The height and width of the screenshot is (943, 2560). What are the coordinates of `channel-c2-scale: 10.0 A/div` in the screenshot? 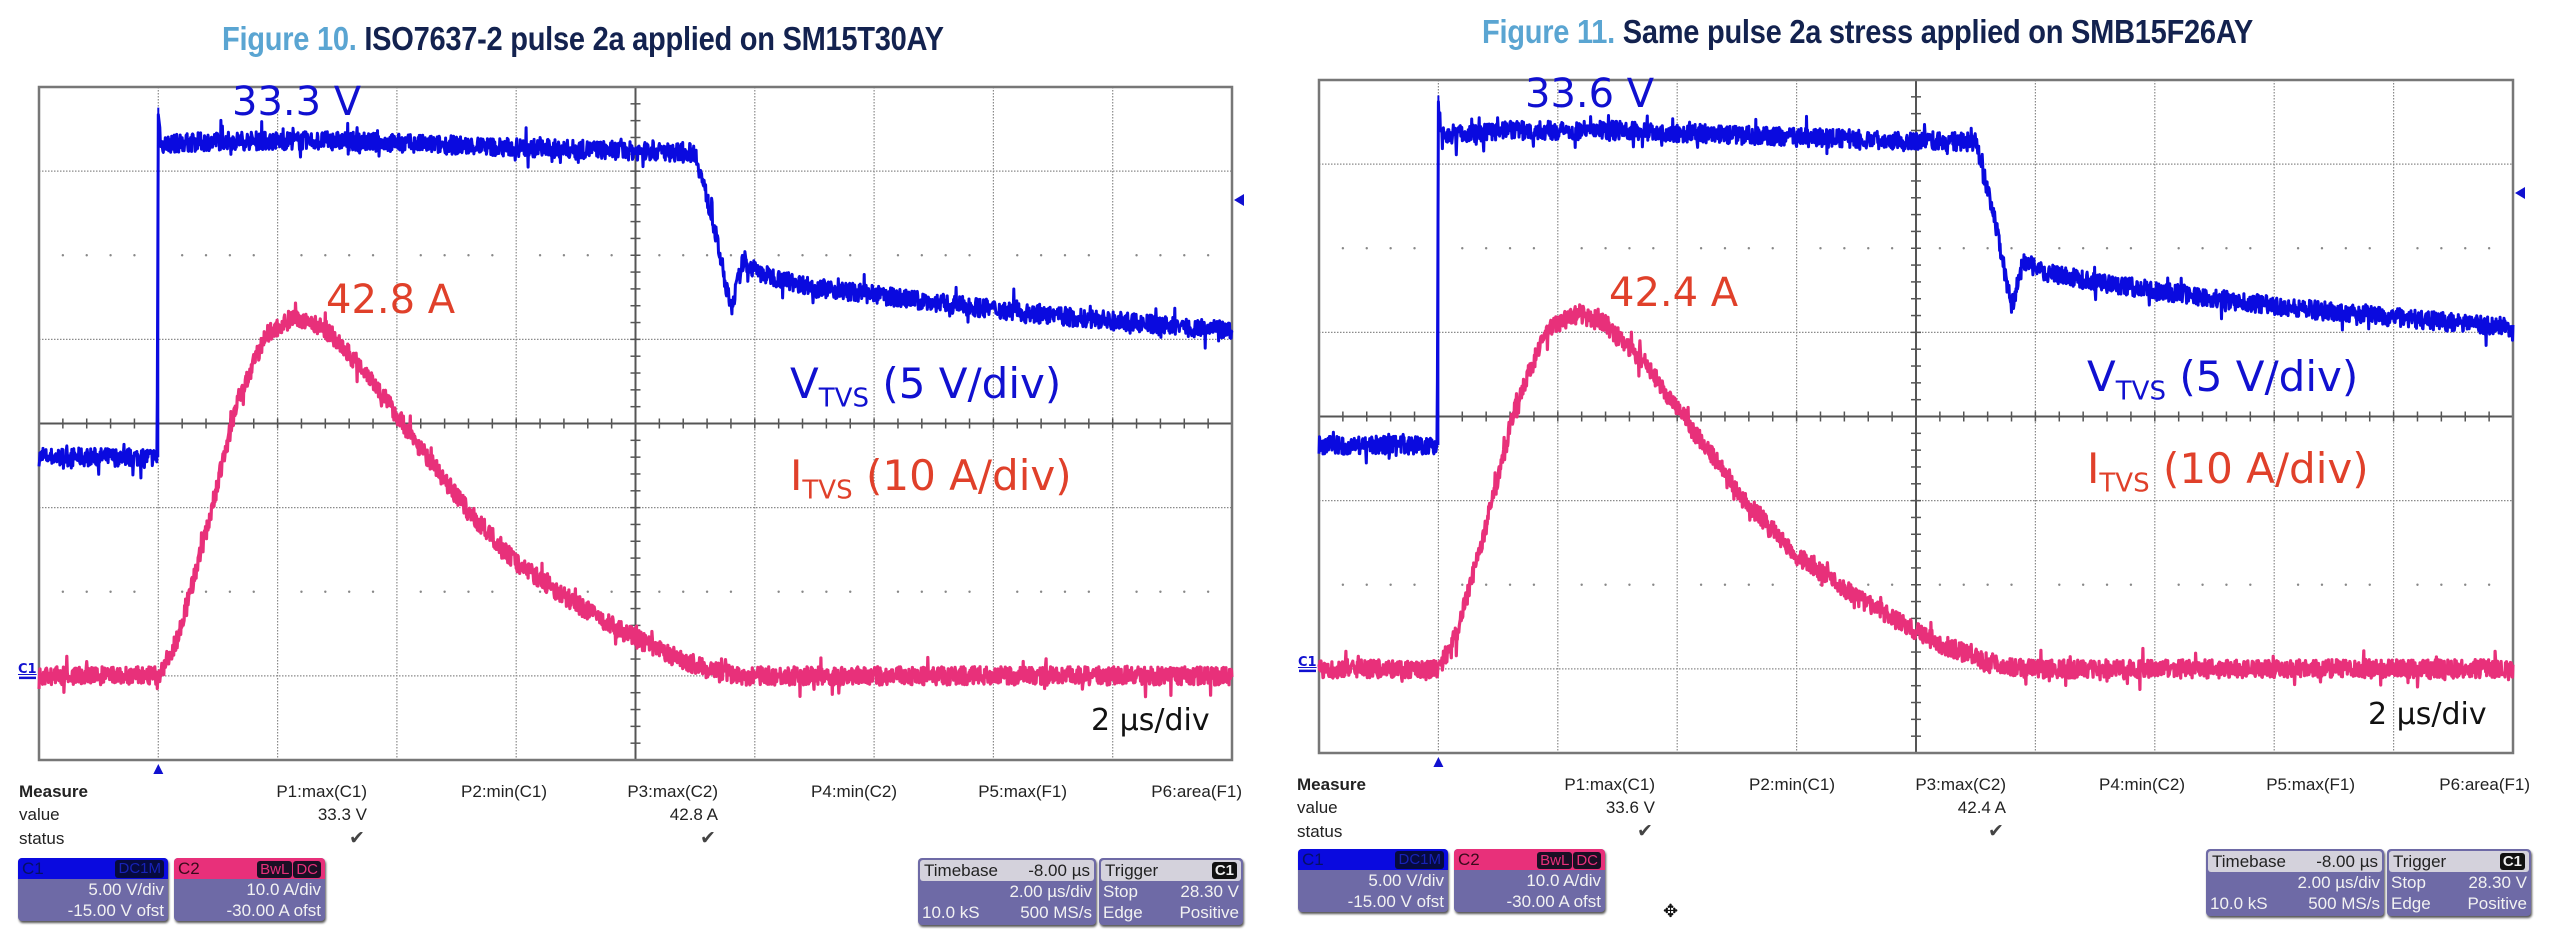 It's located at (1563, 880).